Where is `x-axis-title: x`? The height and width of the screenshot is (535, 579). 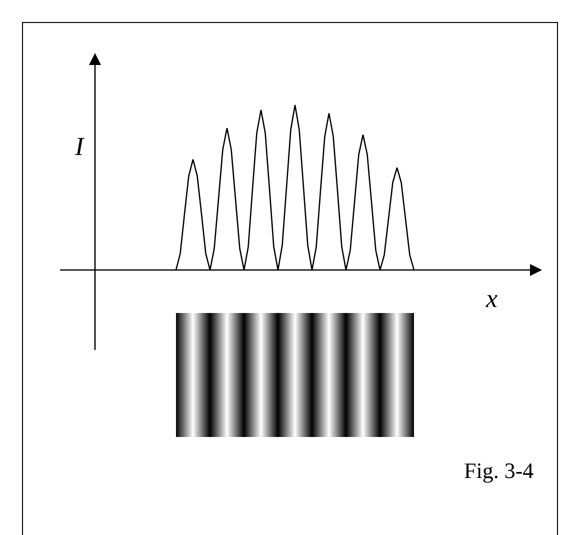
x-axis-title: x is located at coordinates (491, 298).